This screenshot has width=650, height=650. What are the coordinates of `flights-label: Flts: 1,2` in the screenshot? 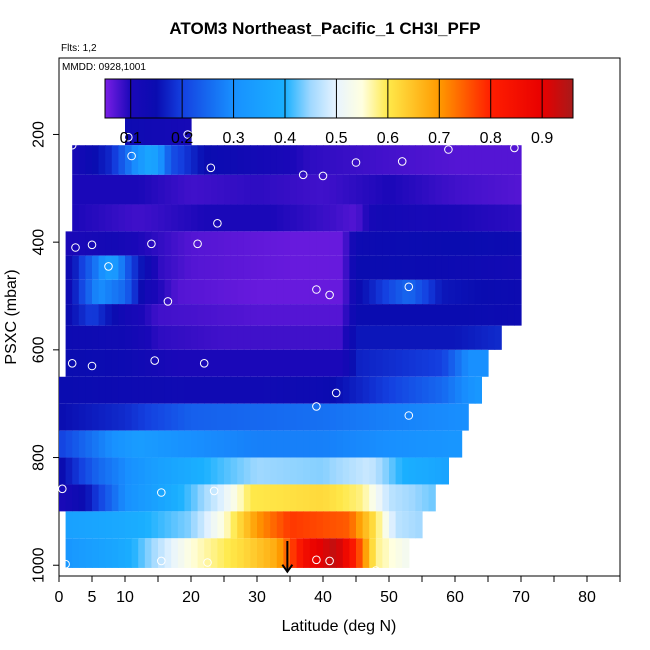 It's located at (79, 48).